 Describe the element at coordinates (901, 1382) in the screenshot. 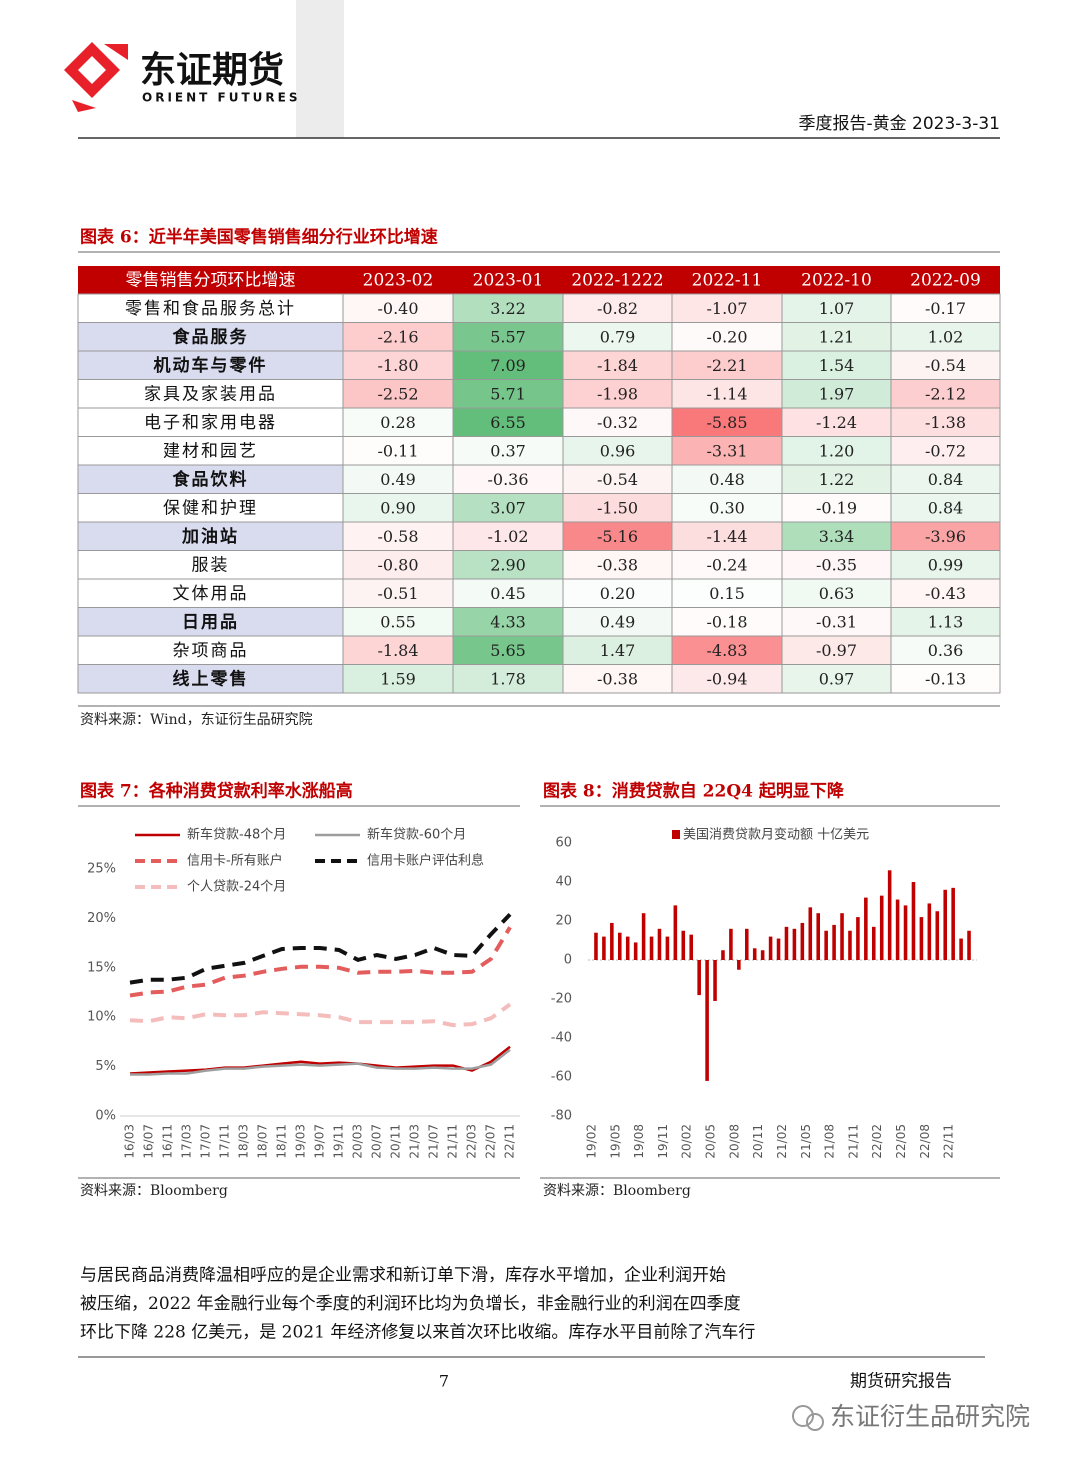

I see `footer-label: 期货研究报告` at that location.